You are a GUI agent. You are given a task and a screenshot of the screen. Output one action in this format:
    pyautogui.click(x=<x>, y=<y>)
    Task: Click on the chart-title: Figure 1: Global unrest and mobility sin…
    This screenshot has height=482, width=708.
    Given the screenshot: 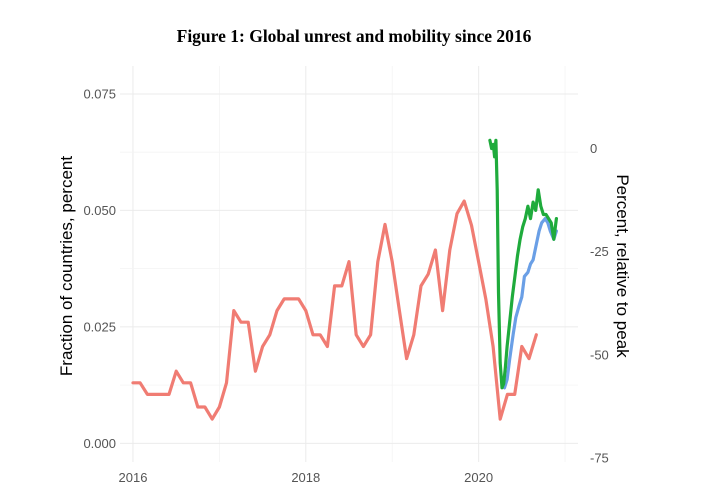 What is the action you would take?
    pyautogui.click(x=354, y=36)
    